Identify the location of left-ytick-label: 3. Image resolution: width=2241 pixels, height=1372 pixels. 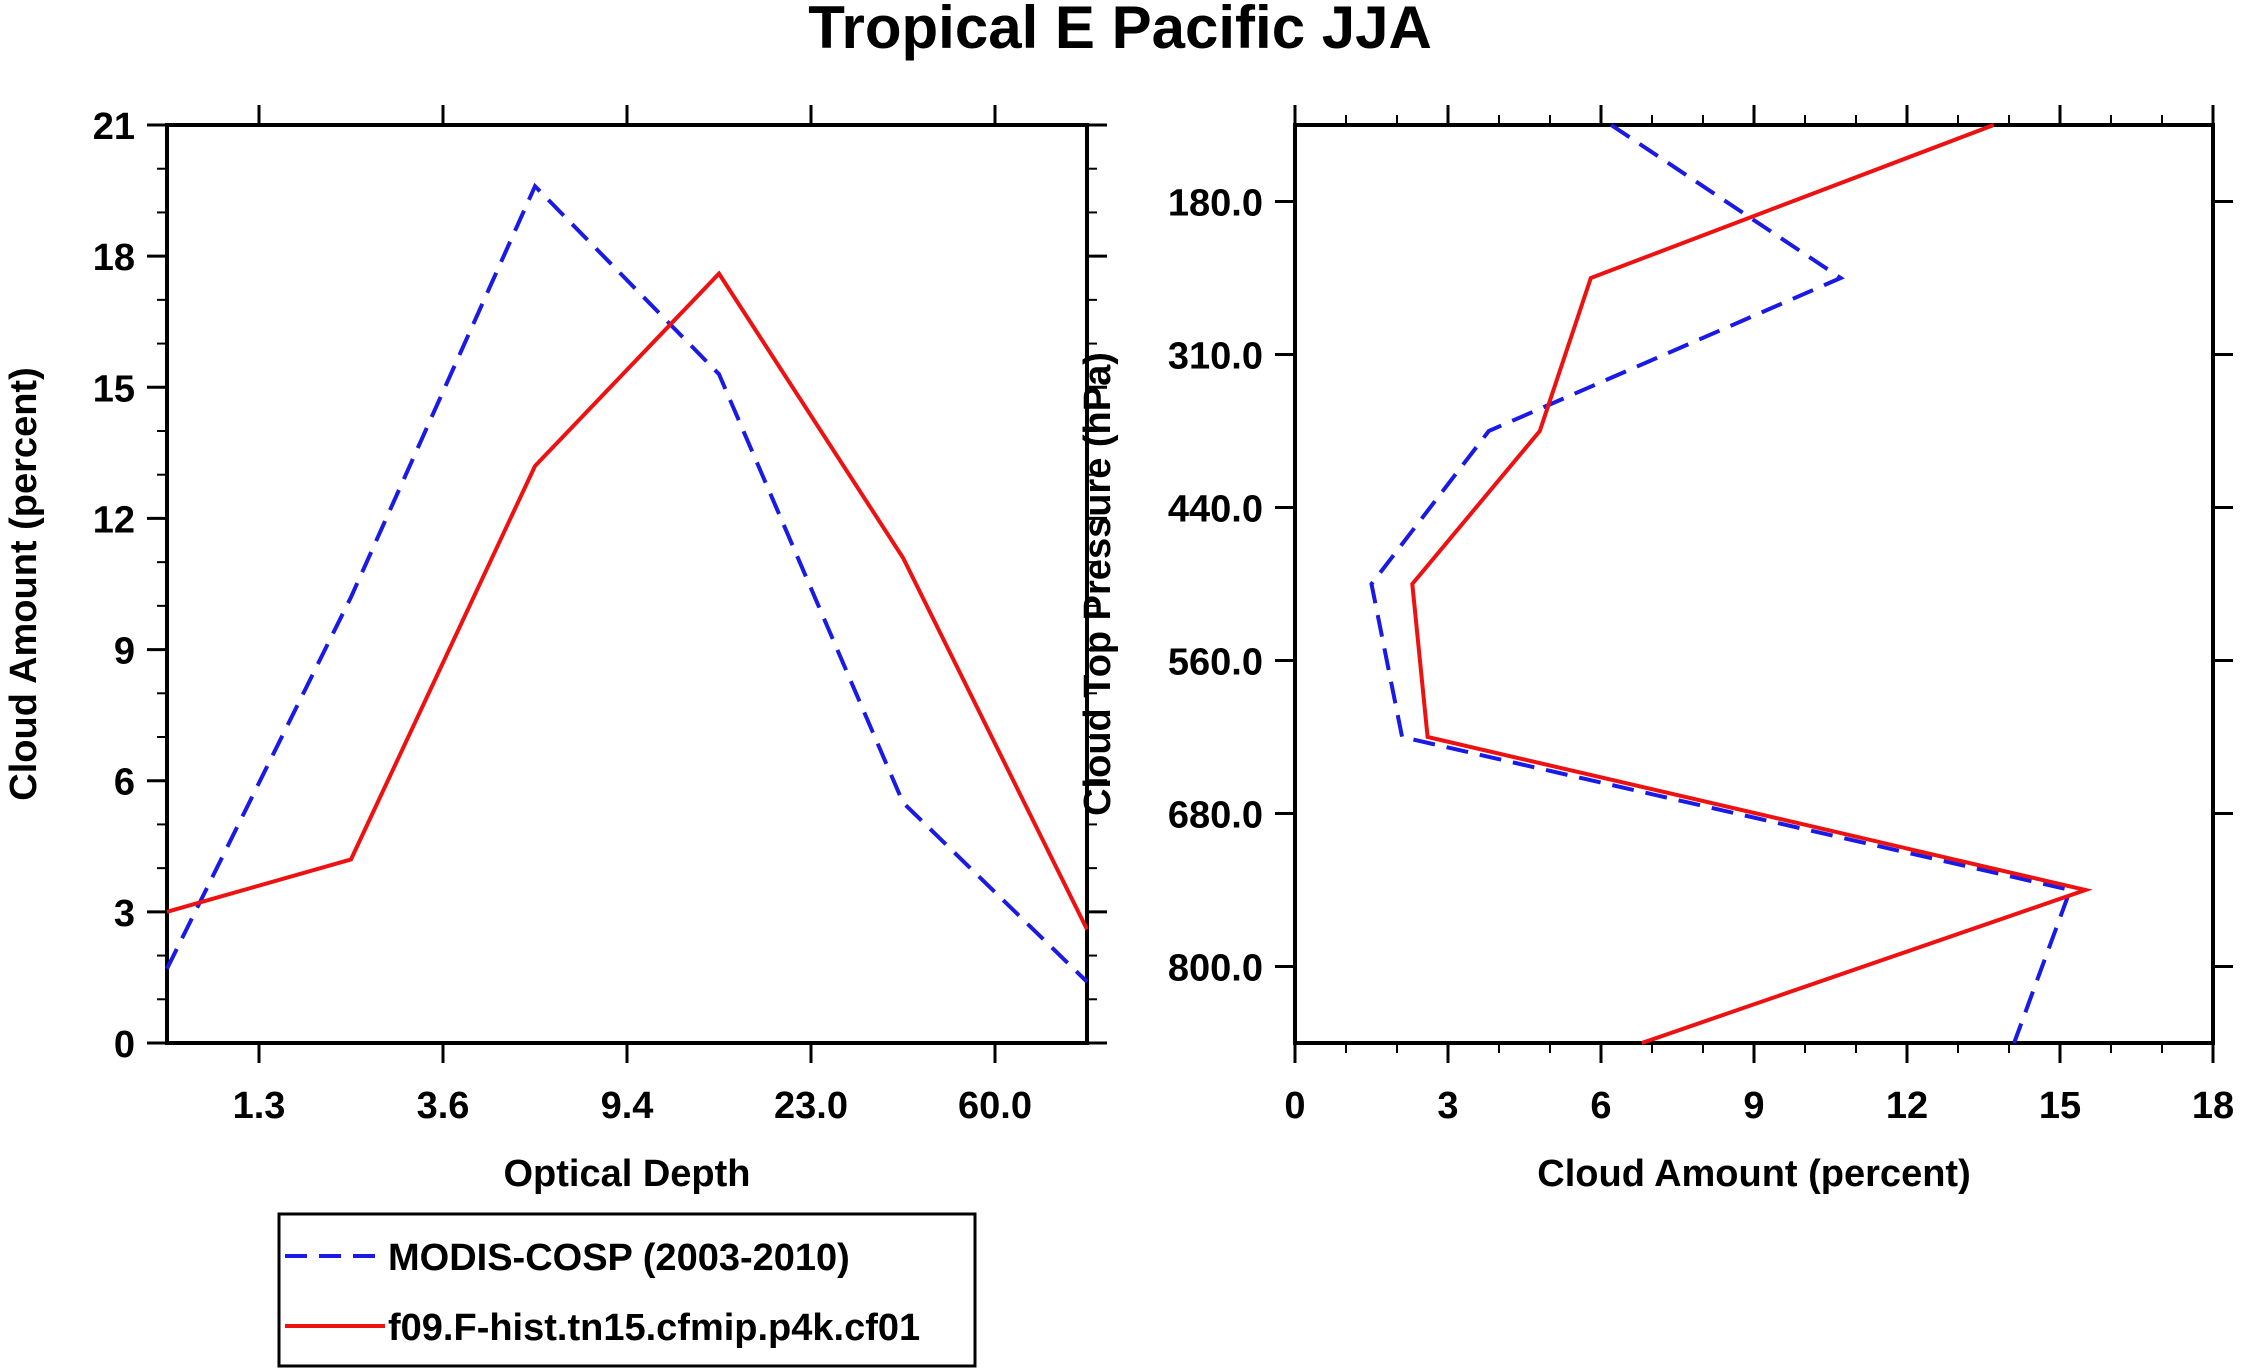
(124, 914).